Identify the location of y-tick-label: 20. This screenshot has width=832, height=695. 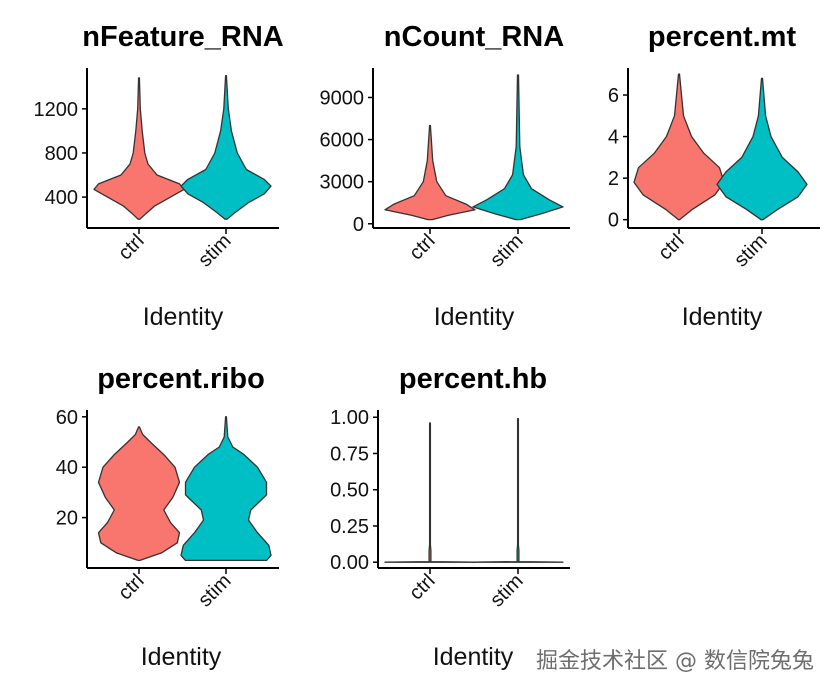
(67, 519).